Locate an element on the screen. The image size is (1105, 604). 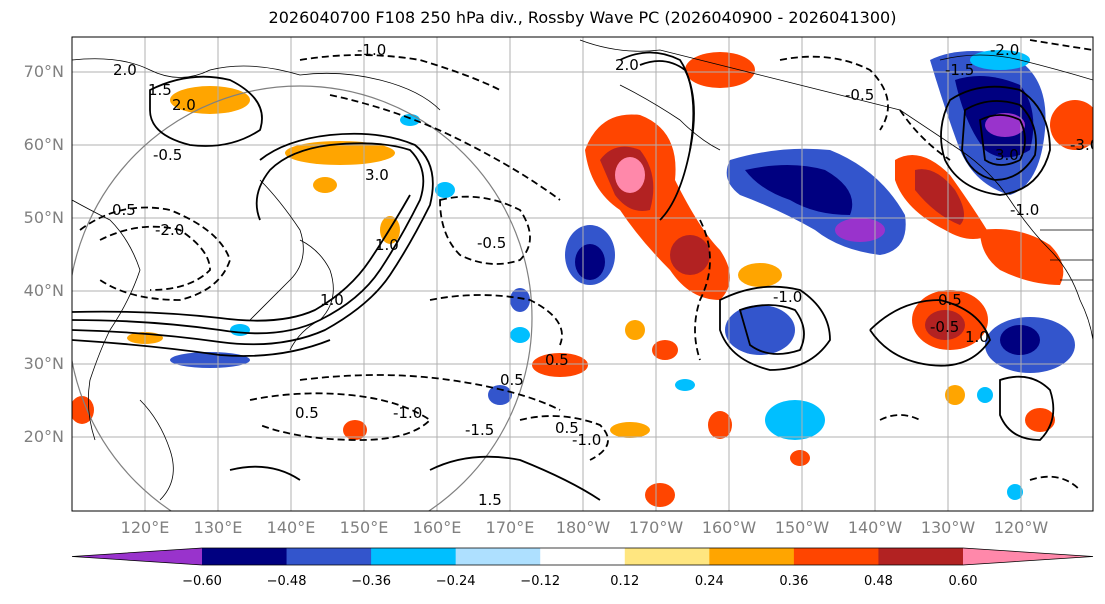
lon-label: 120°W is located at coordinates (1021, 527).